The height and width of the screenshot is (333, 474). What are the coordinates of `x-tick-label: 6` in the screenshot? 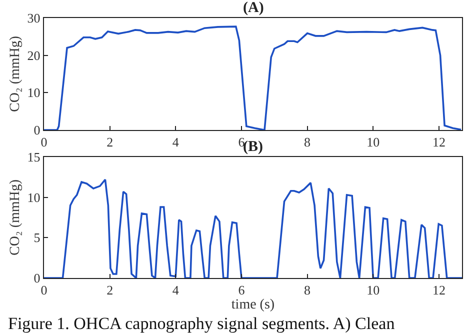 It's located at (242, 290).